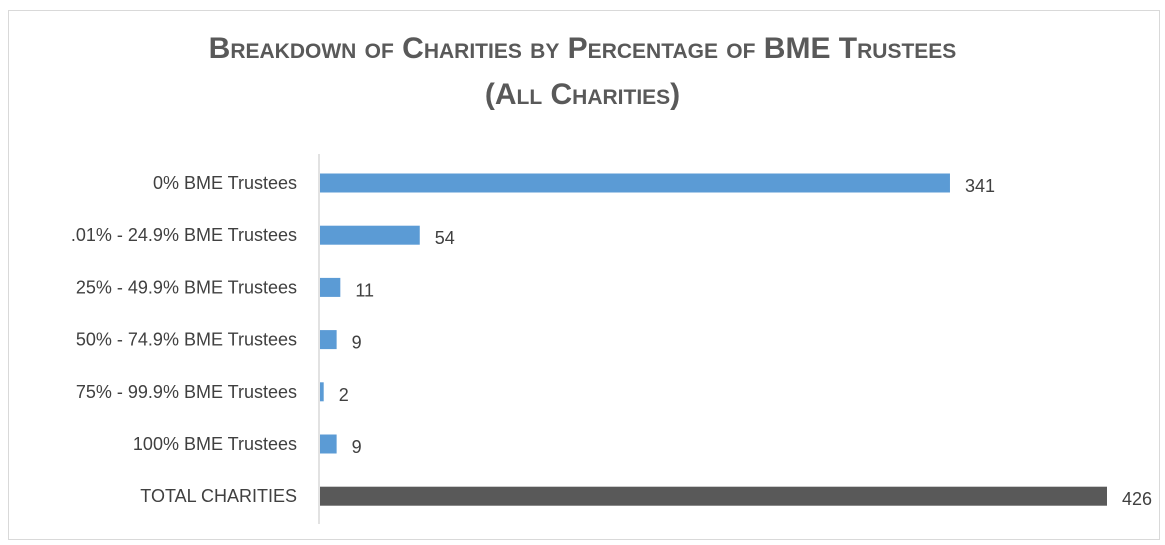 The height and width of the screenshot is (545, 1165). What do you see at coordinates (364, 290) in the screenshot?
I see `data-label-2: 11` at bounding box center [364, 290].